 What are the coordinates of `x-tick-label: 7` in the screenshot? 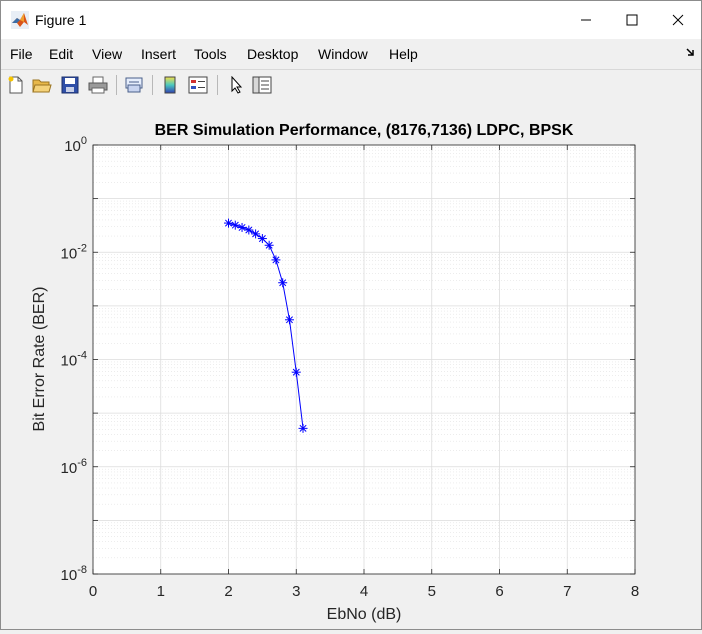 It's located at (567, 591).